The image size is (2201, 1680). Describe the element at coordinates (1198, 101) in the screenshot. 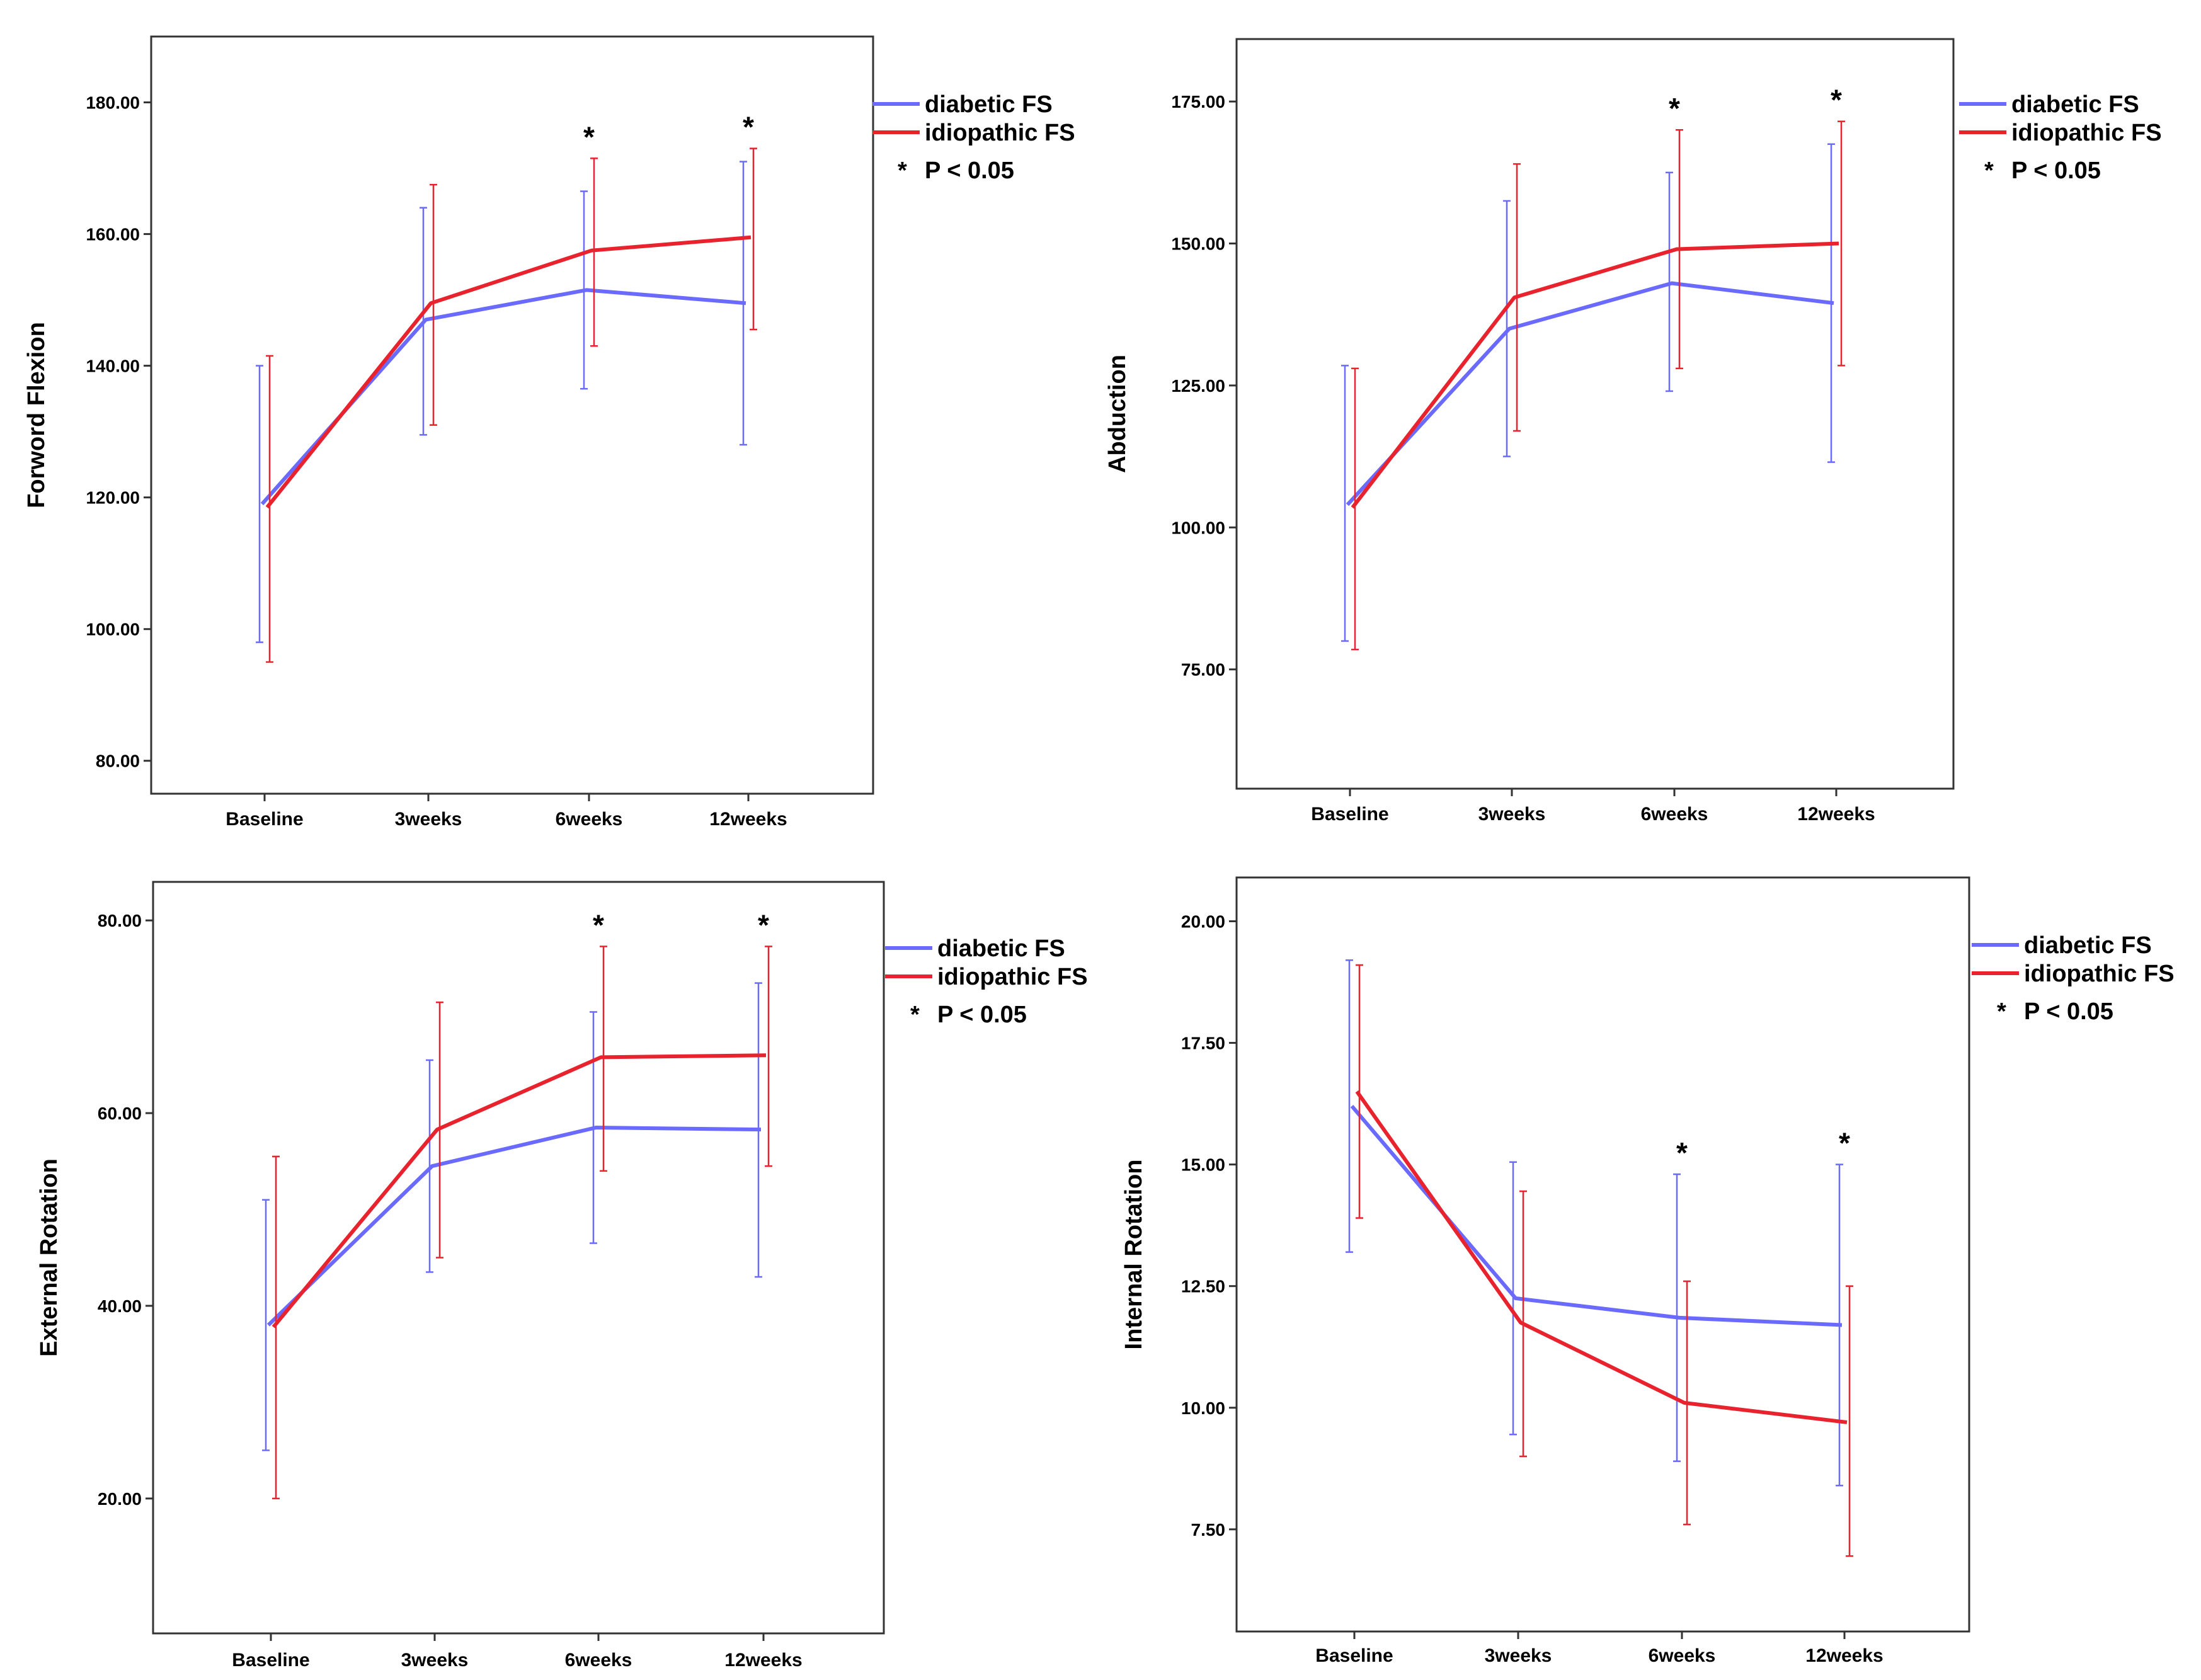

I see `y-tick-label: 175.00` at that location.